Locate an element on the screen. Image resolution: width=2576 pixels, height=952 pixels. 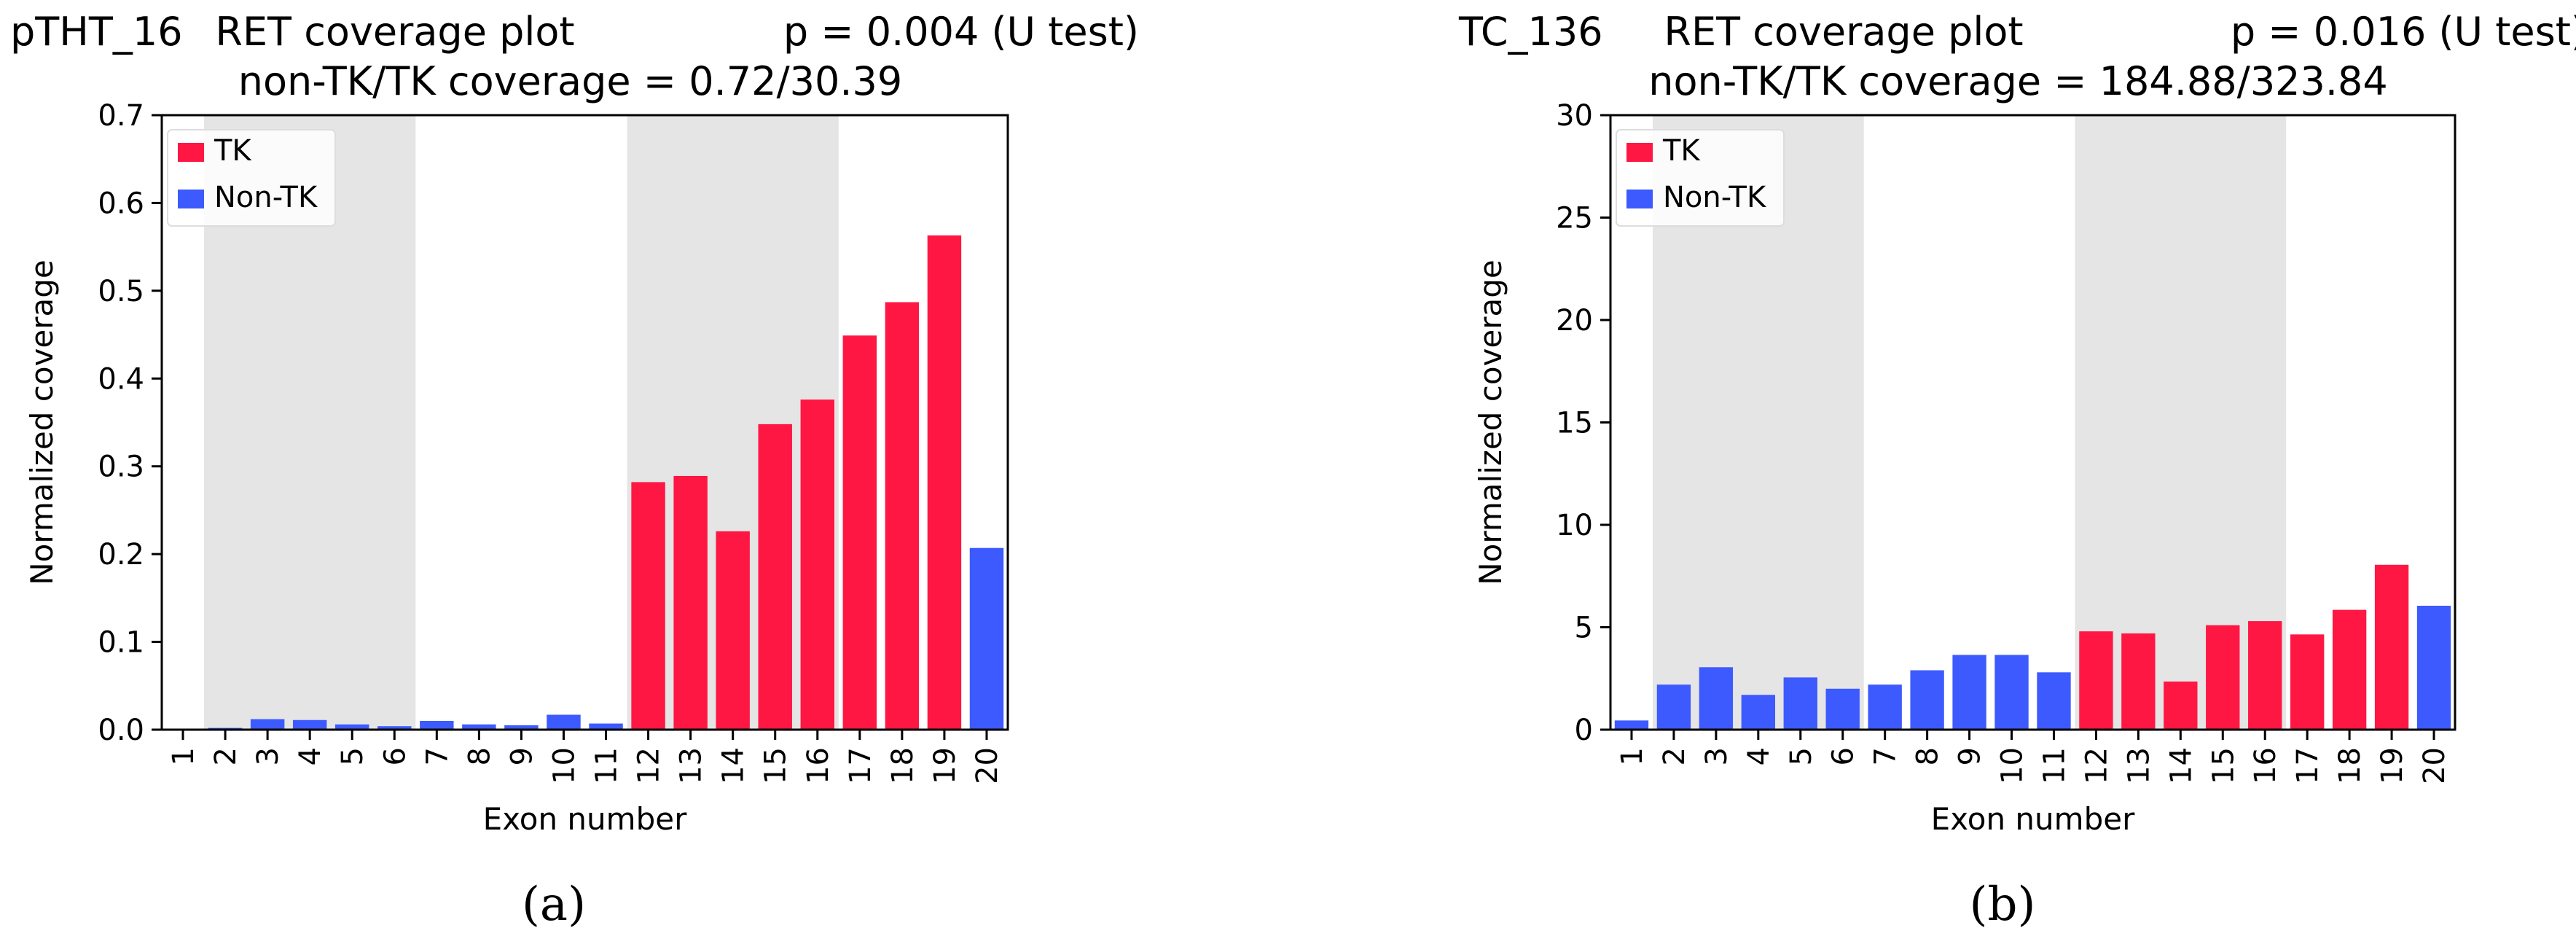
y-tick-label: 5 is located at coordinates (1584, 628).